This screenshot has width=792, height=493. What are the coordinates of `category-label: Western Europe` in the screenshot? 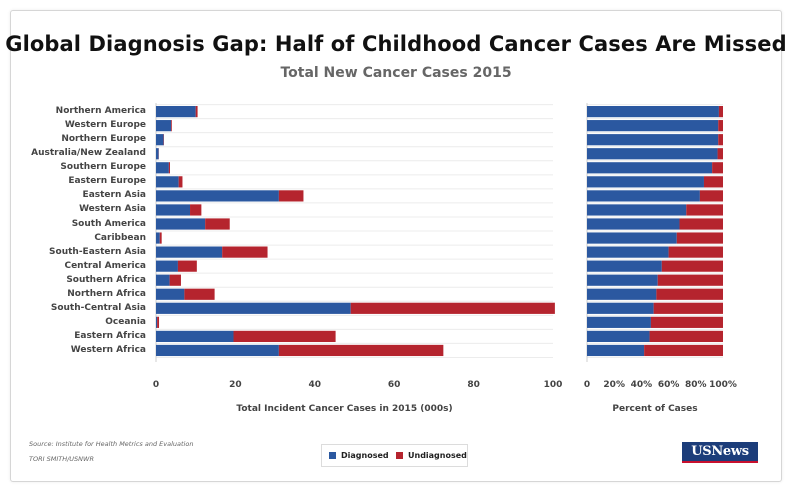 It's located at (105, 125).